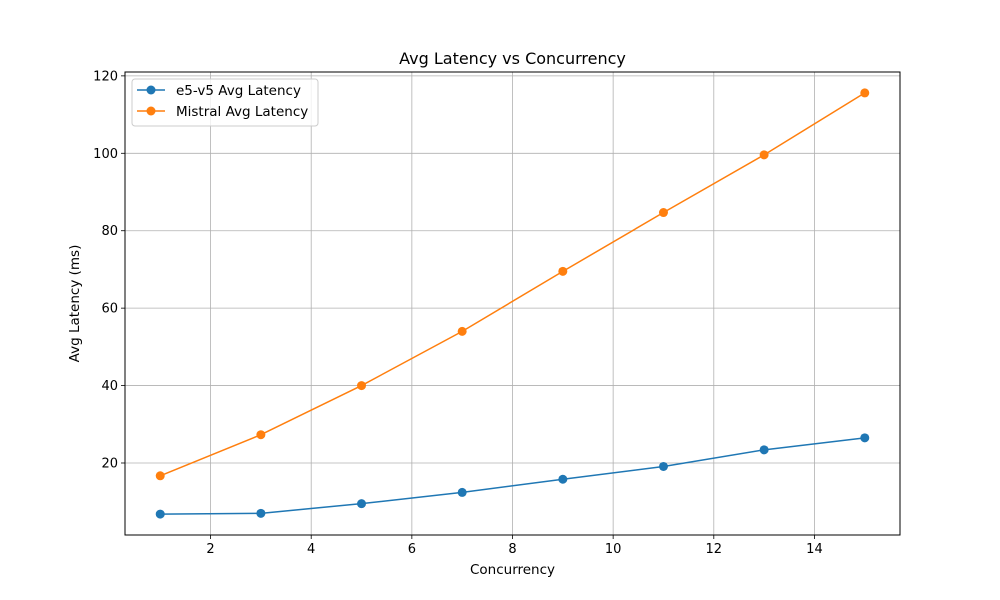 This screenshot has width=1000, height=600. I want to click on y-tick-label: 20, so click(109, 463).